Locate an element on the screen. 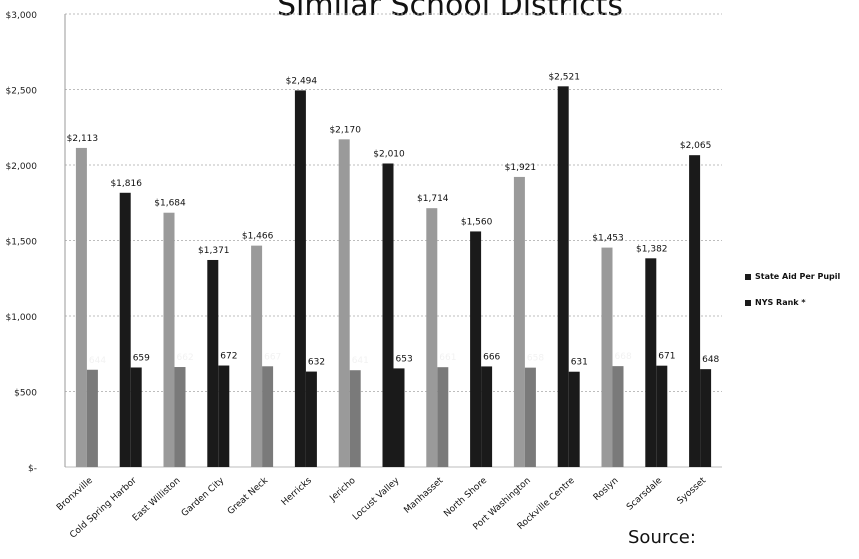 The width and height of the screenshot is (859, 559). data-label-state-aid: $2,521 is located at coordinates (564, 77).